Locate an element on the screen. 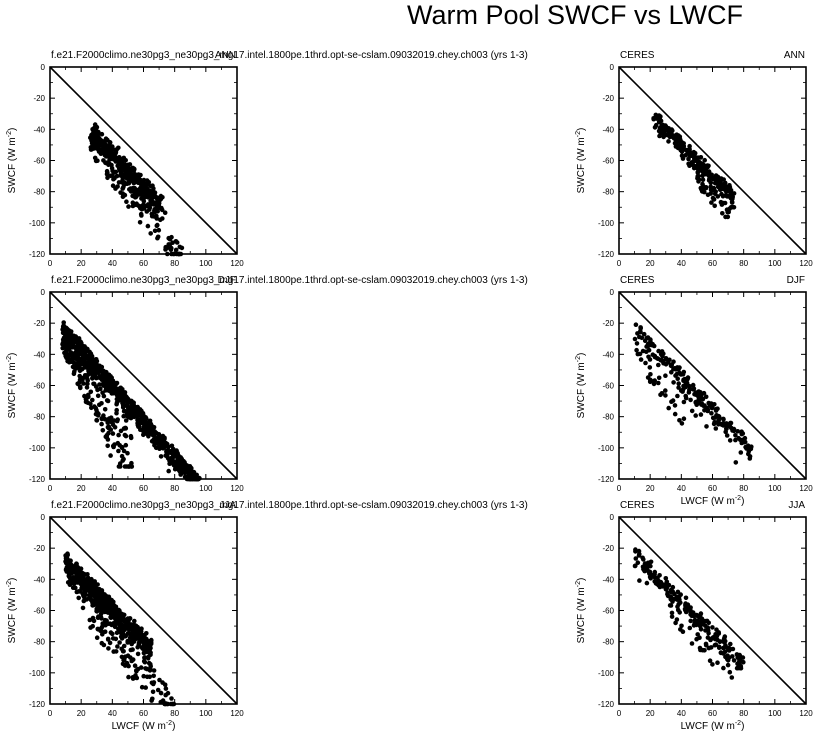  x-tick-label: 60 is located at coordinates (143, 713).